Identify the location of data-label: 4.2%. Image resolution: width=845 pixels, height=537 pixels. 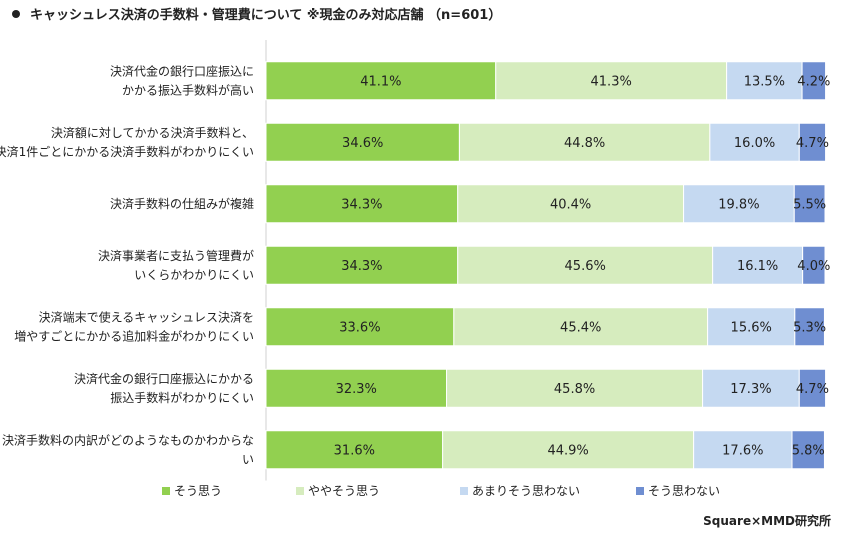
(813, 81).